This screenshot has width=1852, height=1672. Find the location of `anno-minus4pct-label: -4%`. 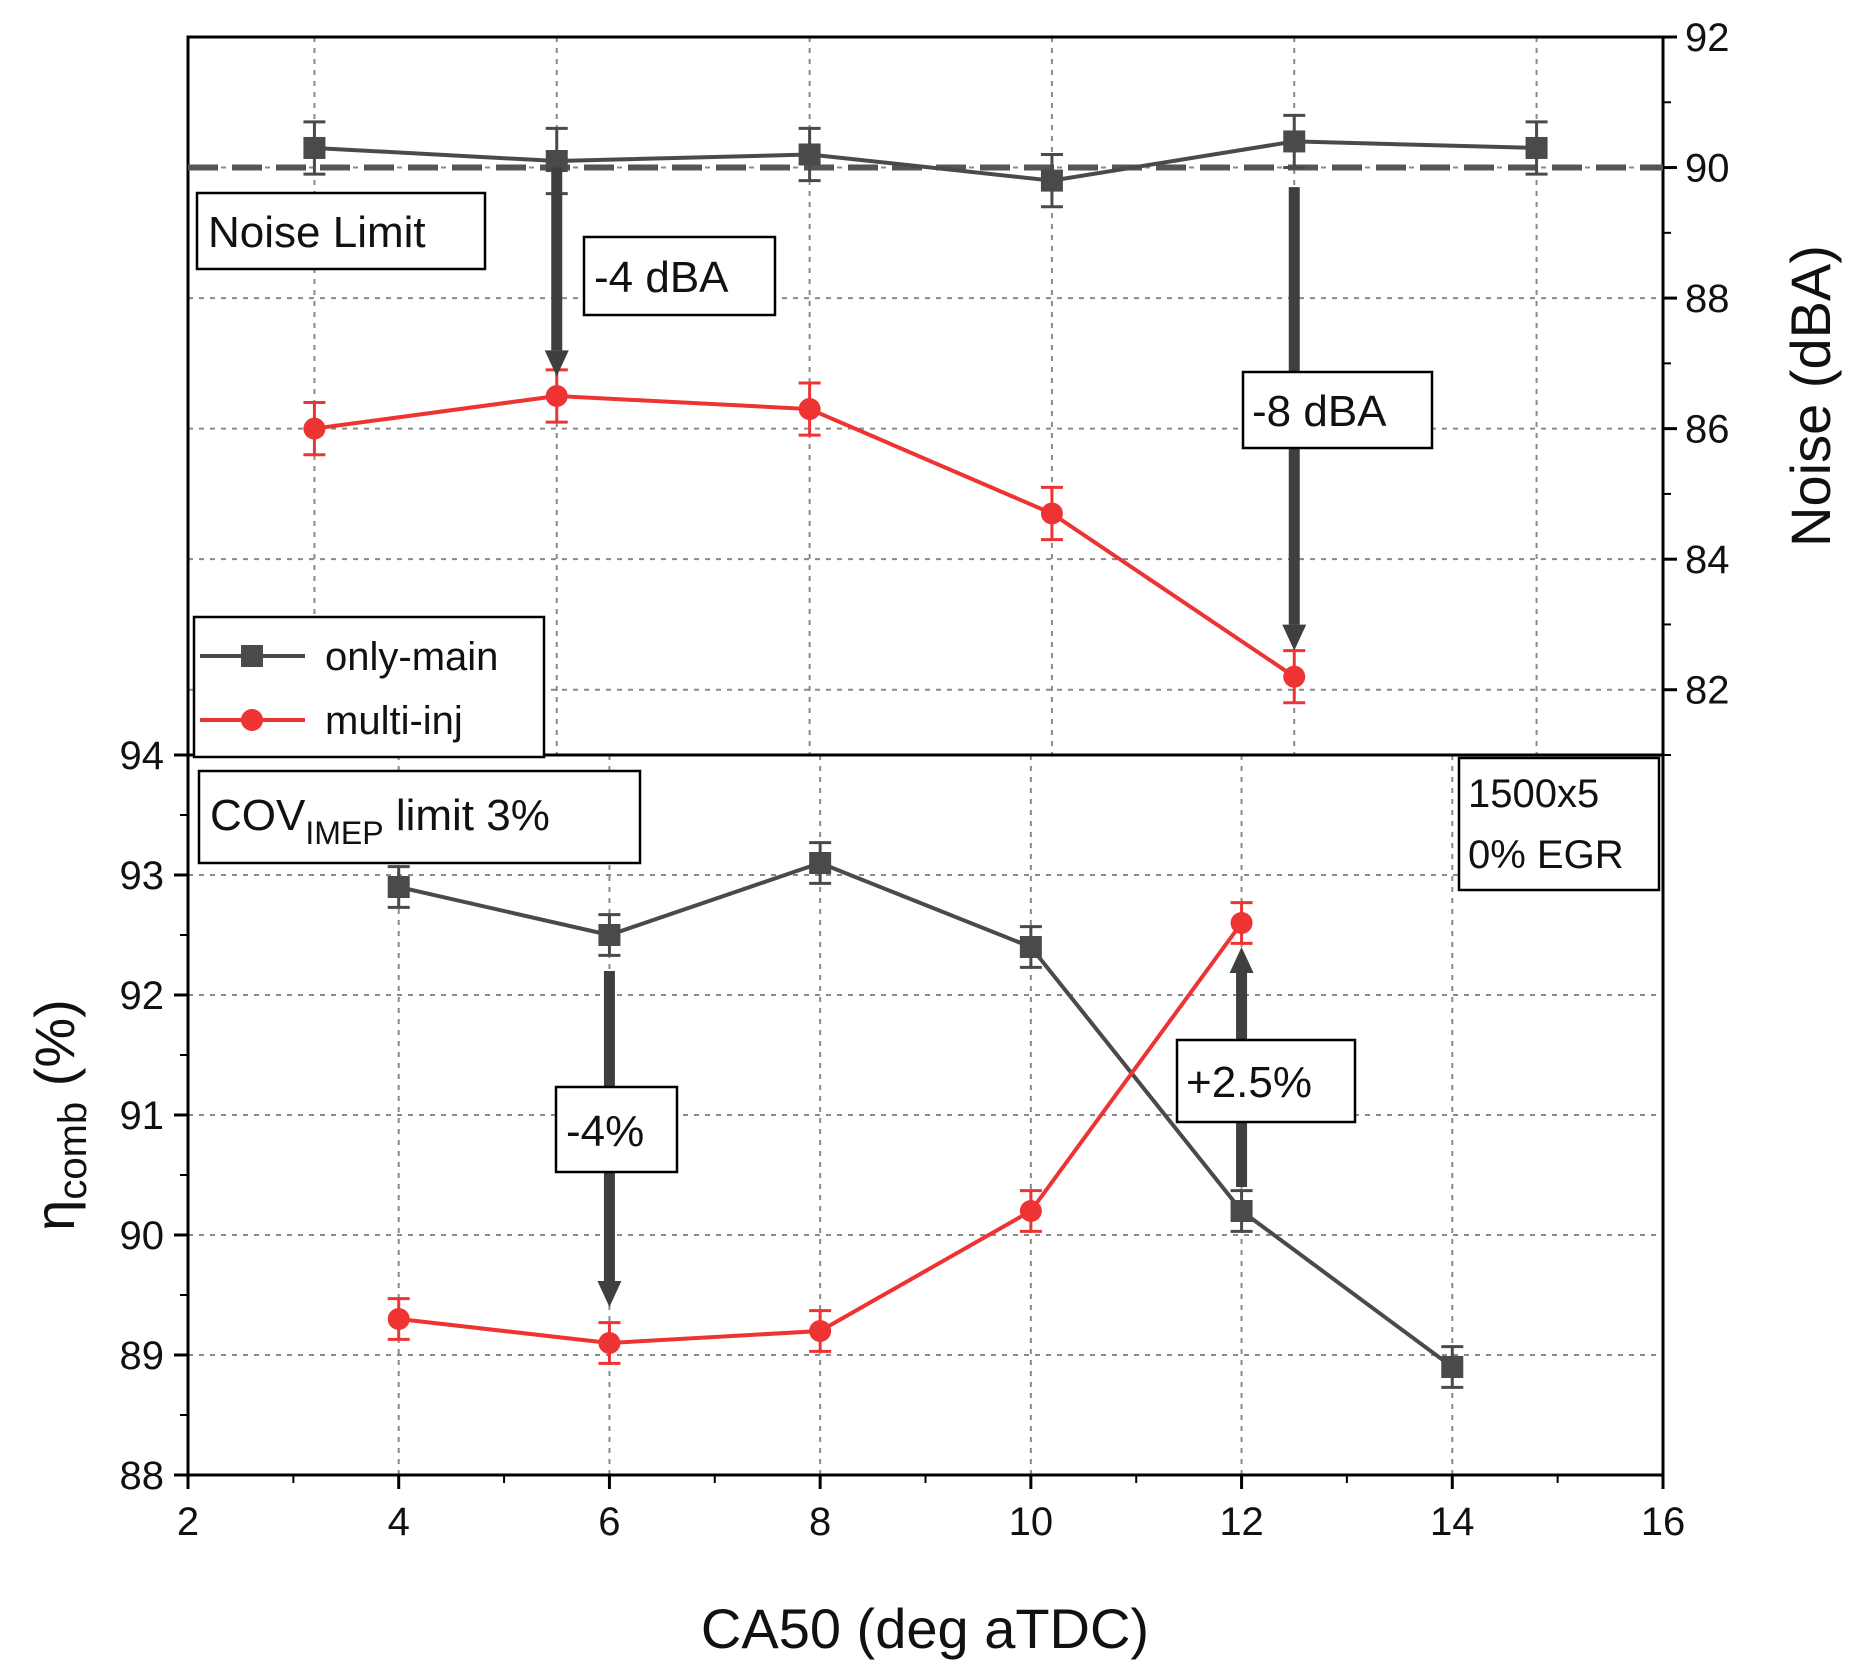

anno-minus4pct-label: -4% is located at coordinates (605, 1131).